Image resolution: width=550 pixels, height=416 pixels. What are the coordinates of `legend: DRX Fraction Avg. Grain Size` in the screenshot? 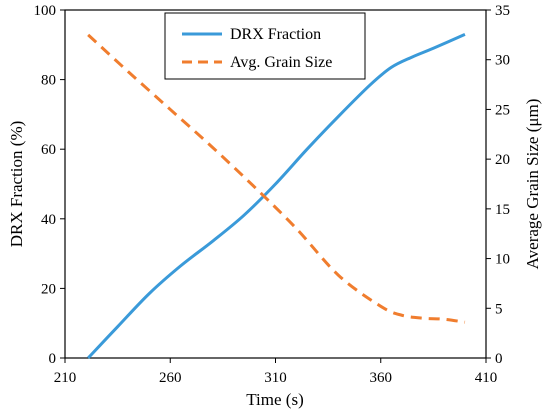 It's located at (265, 46).